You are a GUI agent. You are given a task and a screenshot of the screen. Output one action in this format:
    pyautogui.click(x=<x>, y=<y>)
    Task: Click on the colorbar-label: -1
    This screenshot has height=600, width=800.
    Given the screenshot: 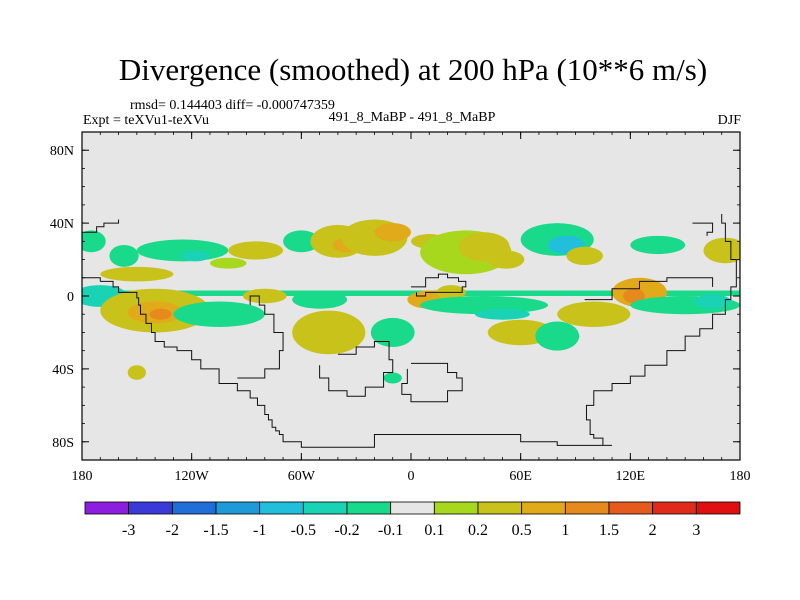 What is the action you would take?
    pyautogui.click(x=259, y=530)
    